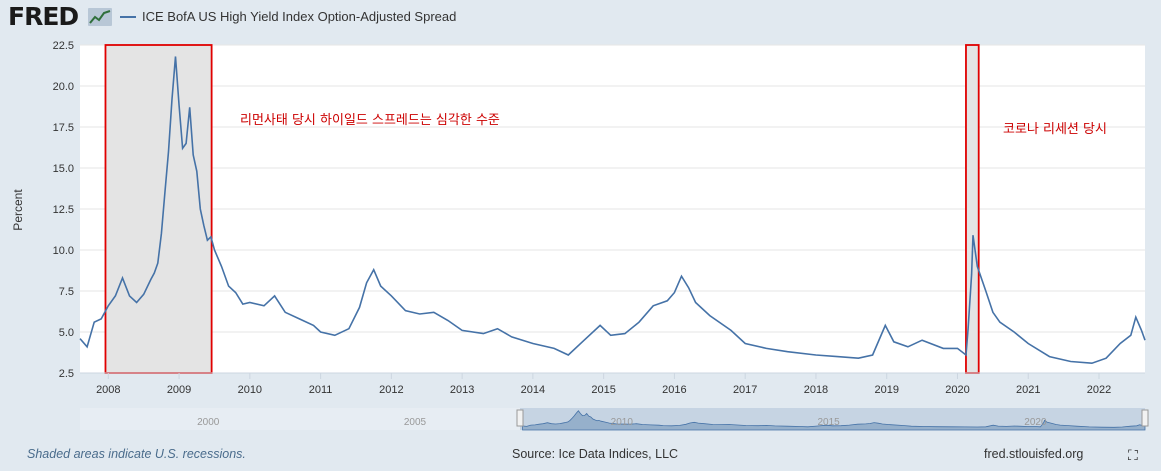  Describe the element at coordinates (886, 390) in the screenshot. I see `x-tick-label: 2019` at that location.